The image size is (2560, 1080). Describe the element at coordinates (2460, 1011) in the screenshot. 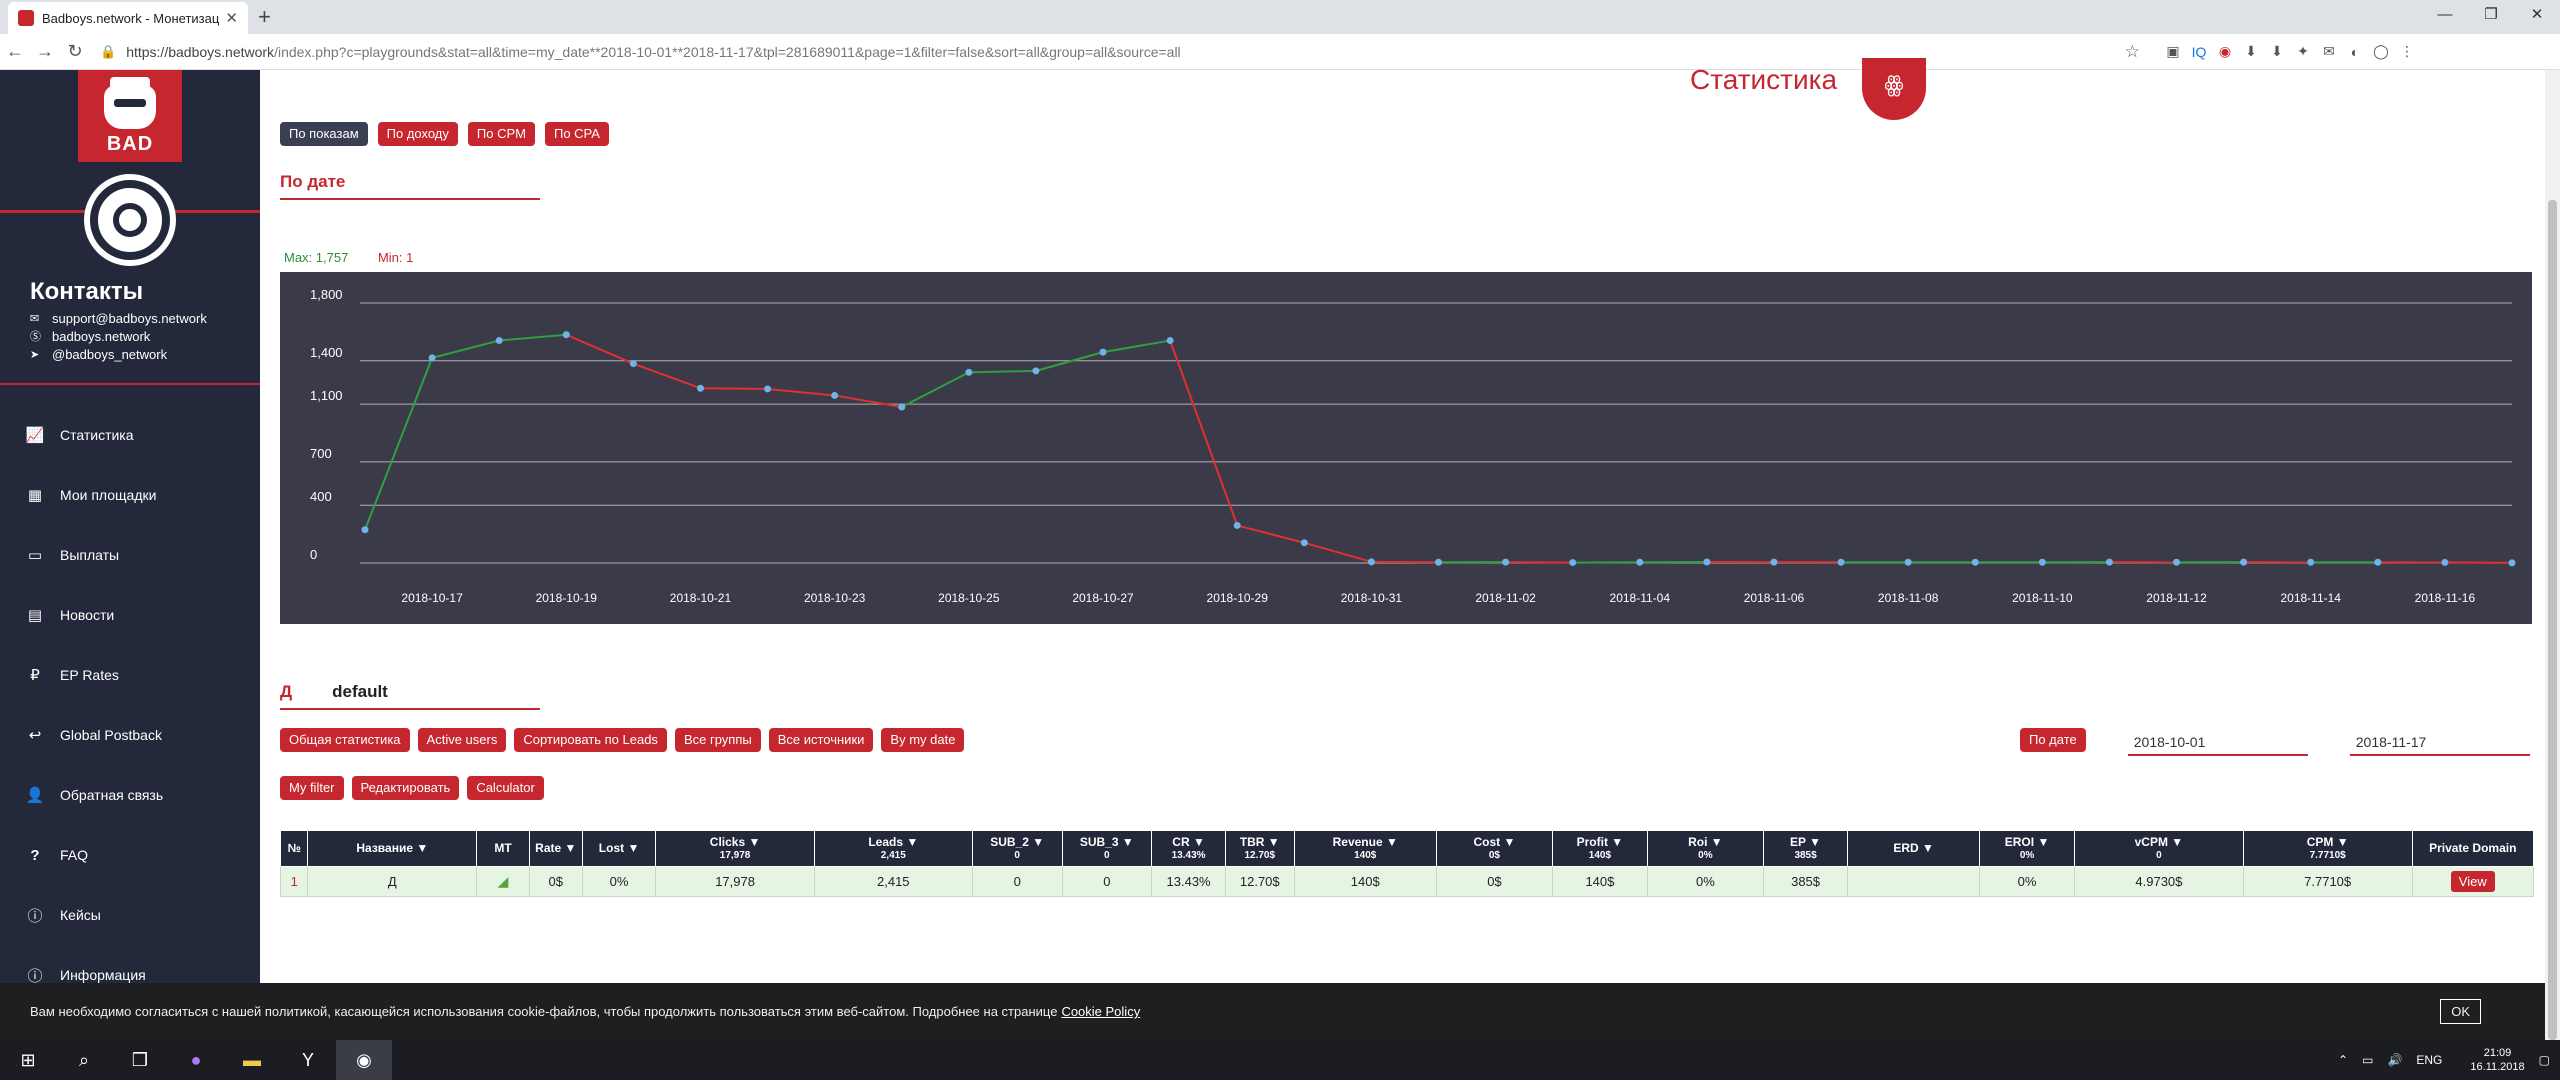

I see `cookie-ok-button: OK` at that location.